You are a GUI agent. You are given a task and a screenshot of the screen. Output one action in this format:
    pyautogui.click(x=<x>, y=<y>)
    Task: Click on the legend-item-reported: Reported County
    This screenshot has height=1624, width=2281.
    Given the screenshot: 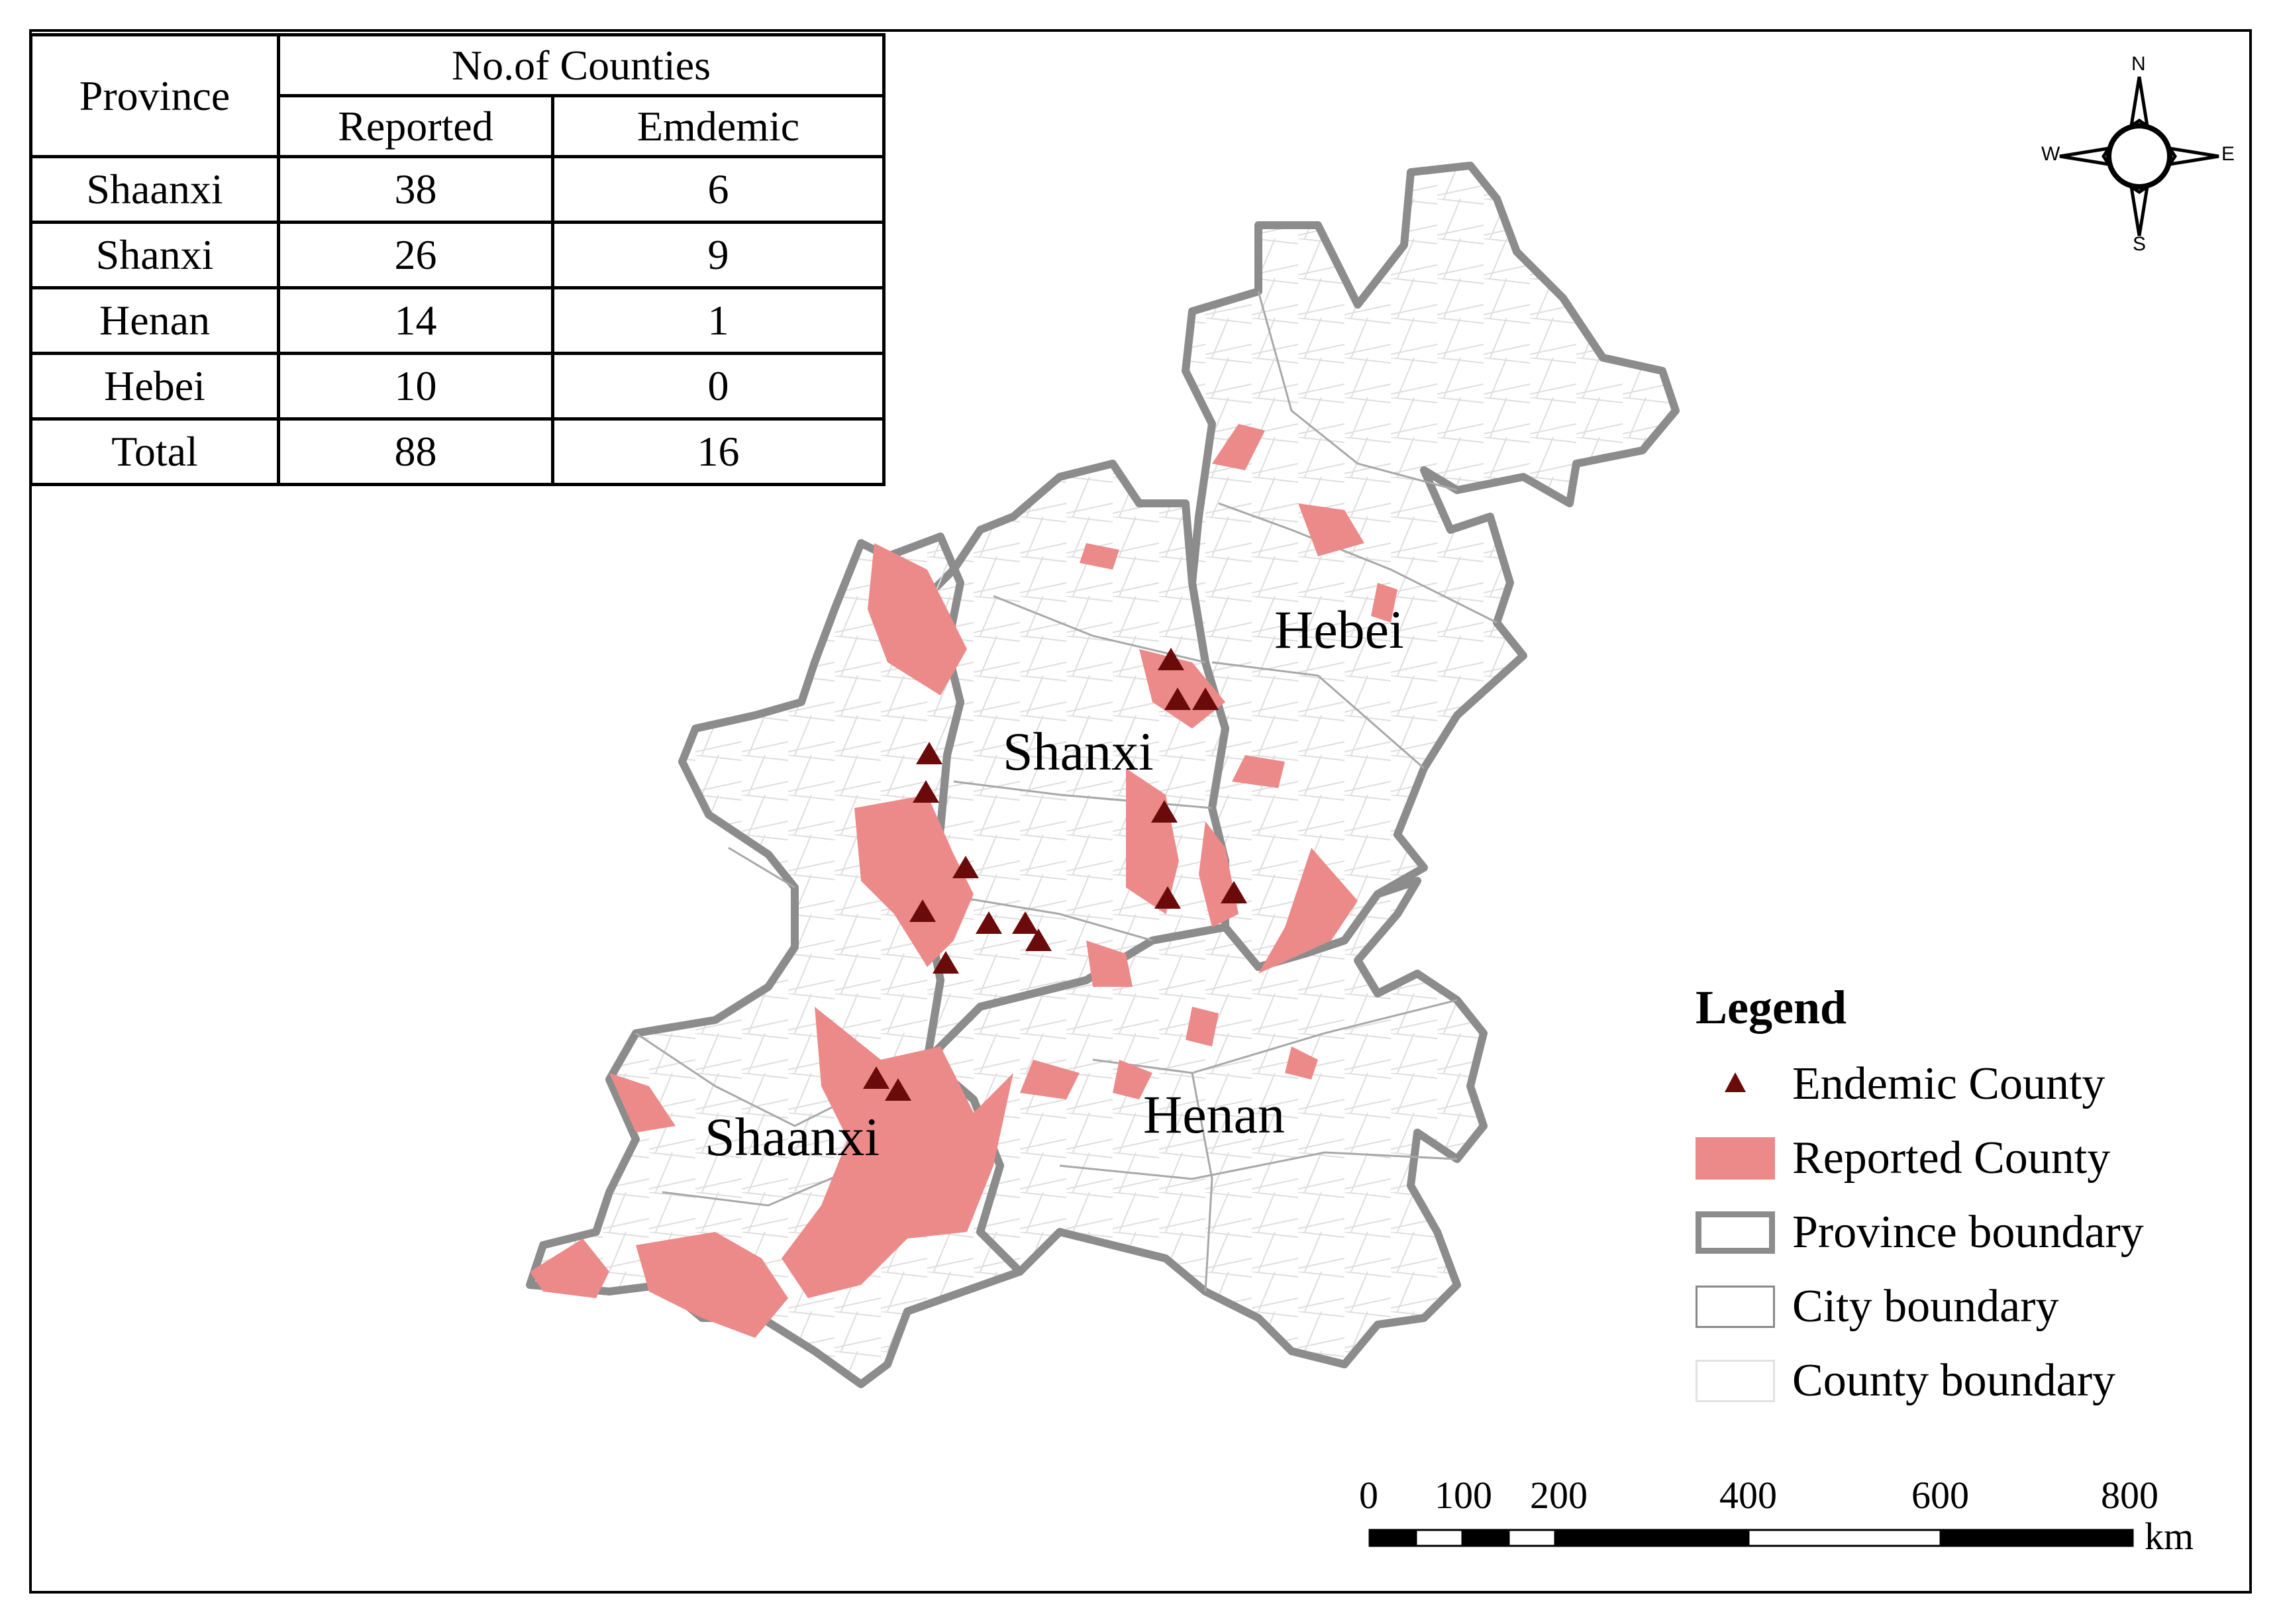 What is the action you would take?
    pyautogui.click(x=1960, y=1158)
    